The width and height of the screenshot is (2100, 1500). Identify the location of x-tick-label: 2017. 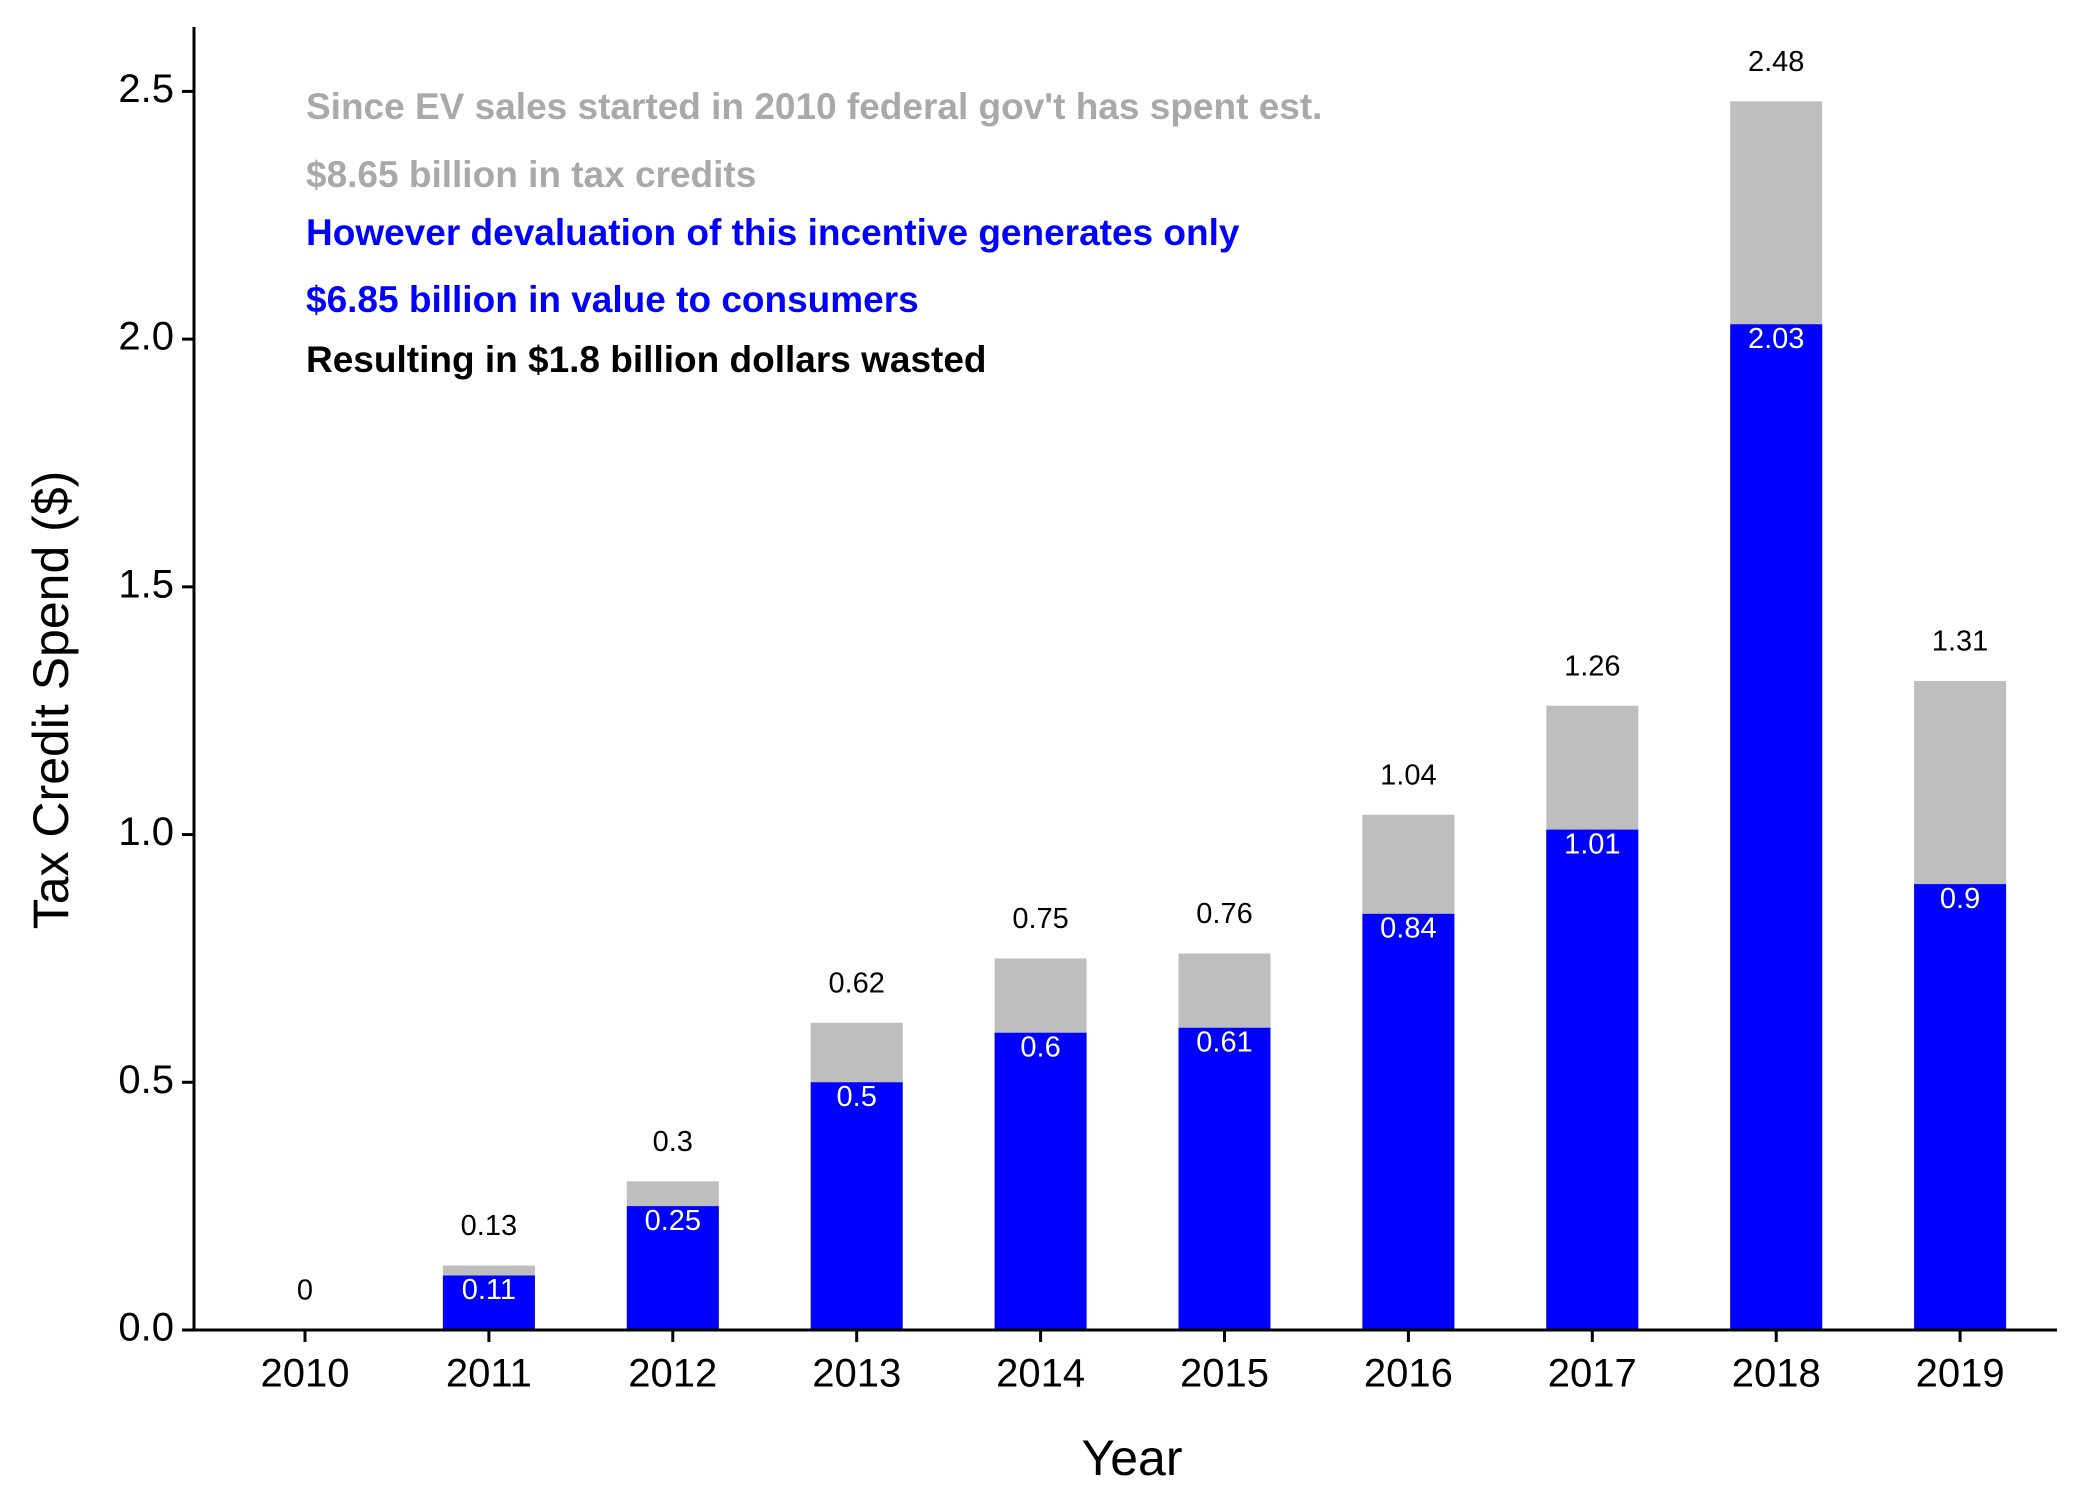
(1592, 1374).